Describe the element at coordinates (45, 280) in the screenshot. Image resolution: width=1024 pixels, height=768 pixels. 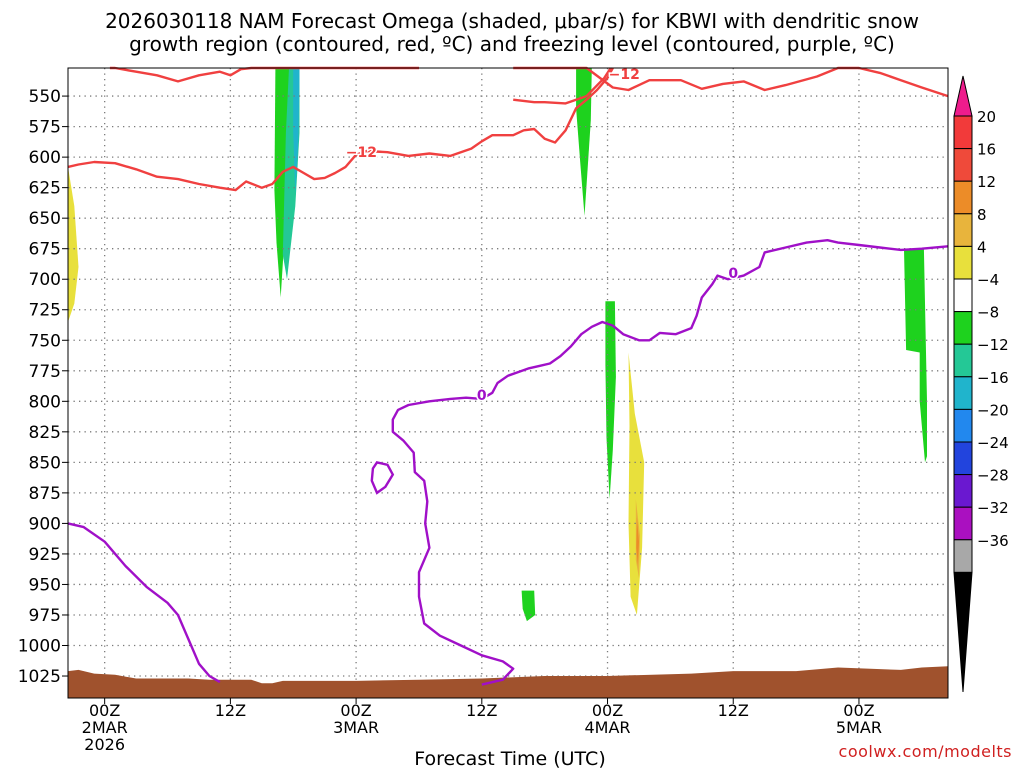
I see `y-tick-label: 700` at that location.